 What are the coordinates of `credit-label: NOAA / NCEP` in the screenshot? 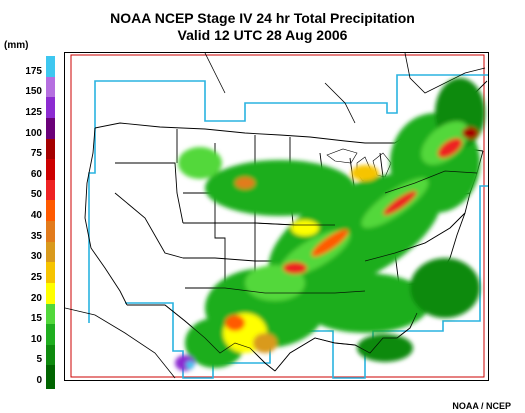 It's located at (481, 406).